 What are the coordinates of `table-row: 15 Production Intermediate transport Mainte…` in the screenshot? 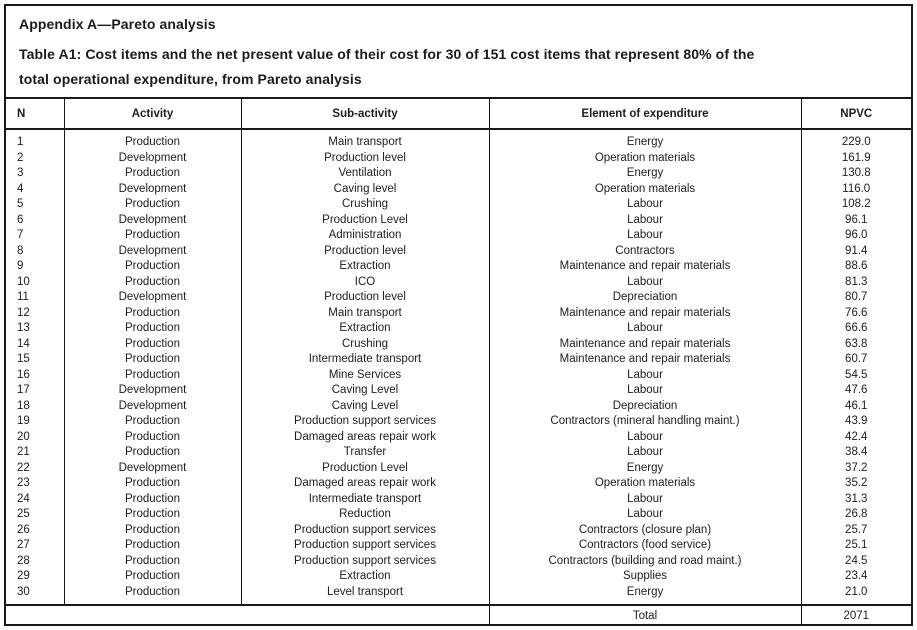 It's located at (458, 360).